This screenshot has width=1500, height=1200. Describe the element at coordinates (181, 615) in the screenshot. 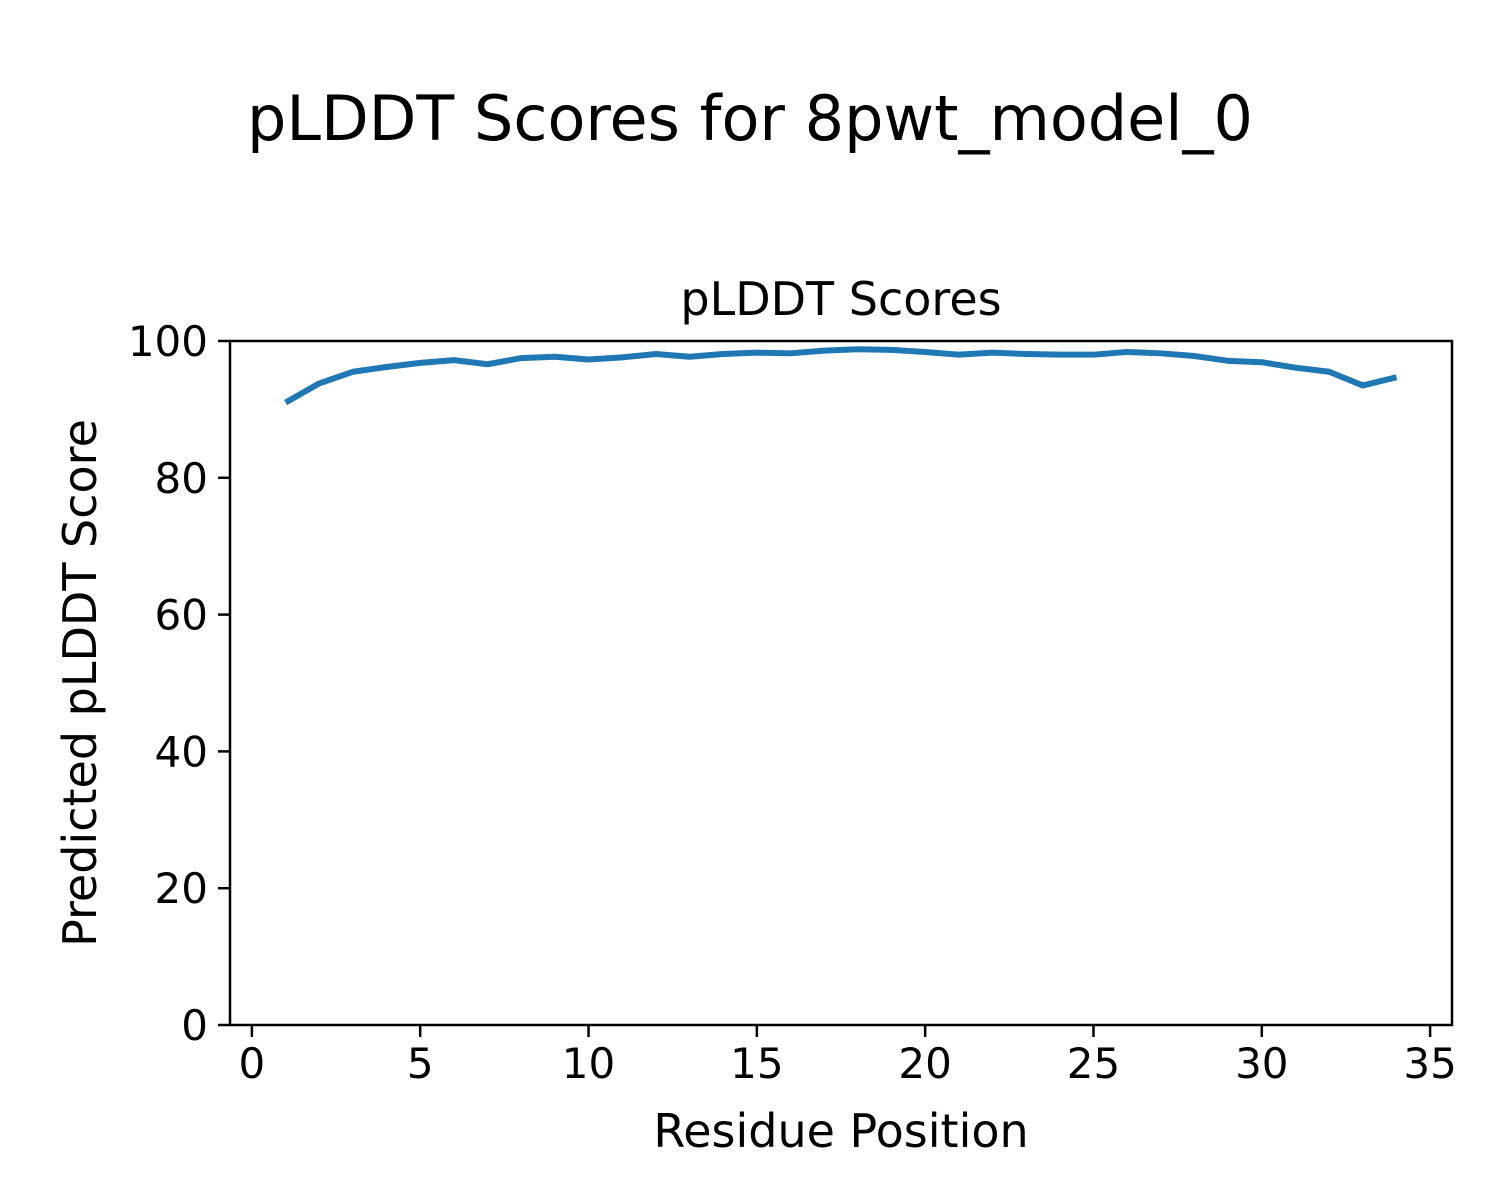

I see `y-tick-label: 60` at that location.